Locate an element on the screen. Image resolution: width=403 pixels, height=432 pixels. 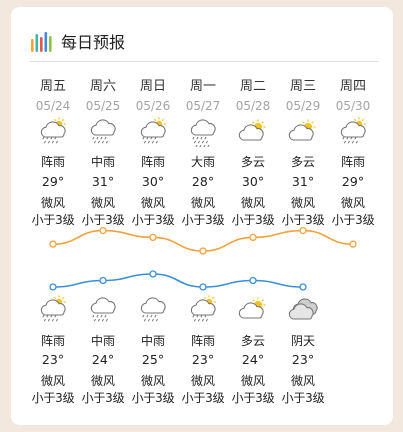
card-header: 每日预报 is located at coordinates (77, 41).